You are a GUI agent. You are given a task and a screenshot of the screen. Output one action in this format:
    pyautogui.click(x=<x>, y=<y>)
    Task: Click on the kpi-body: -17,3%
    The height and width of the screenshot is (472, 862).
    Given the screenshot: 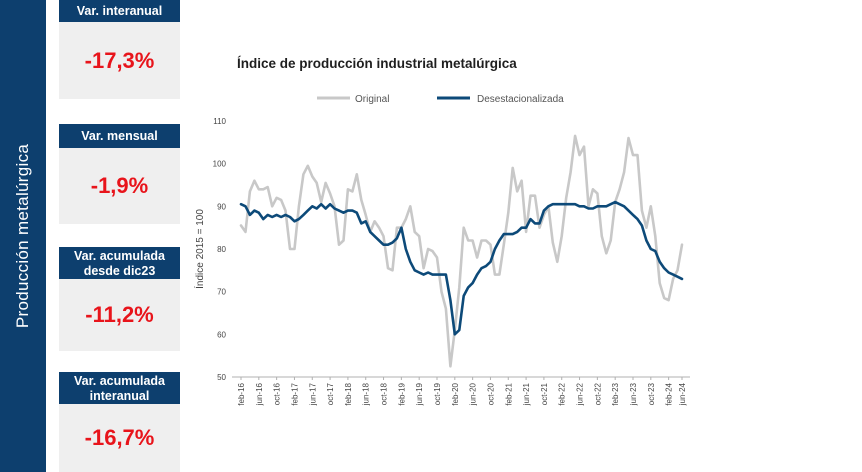 What is the action you would take?
    pyautogui.click(x=119, y=60)
    